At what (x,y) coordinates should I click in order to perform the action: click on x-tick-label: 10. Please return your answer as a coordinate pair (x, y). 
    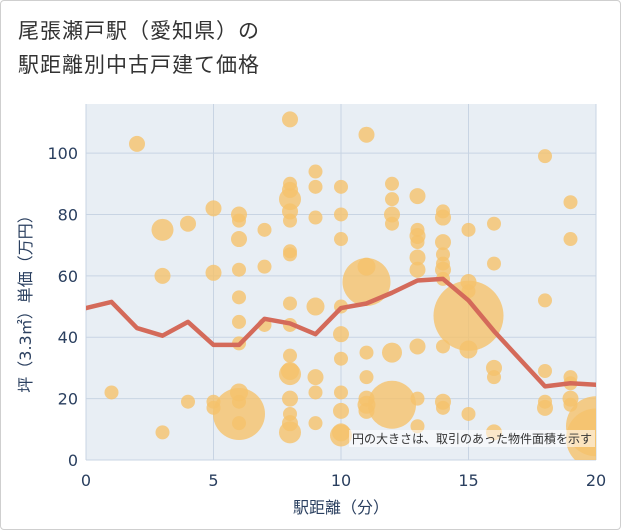
    Looking at the image, I should click on (341, 480).